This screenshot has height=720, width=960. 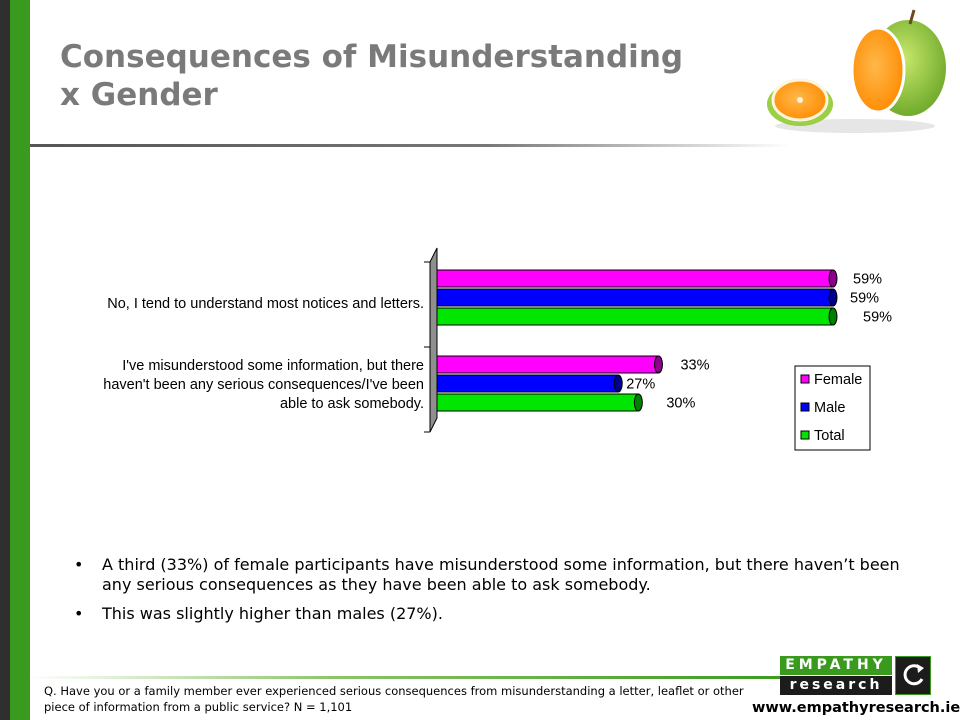 I want to click on left-edge-bar, so click(x=5, y=360).